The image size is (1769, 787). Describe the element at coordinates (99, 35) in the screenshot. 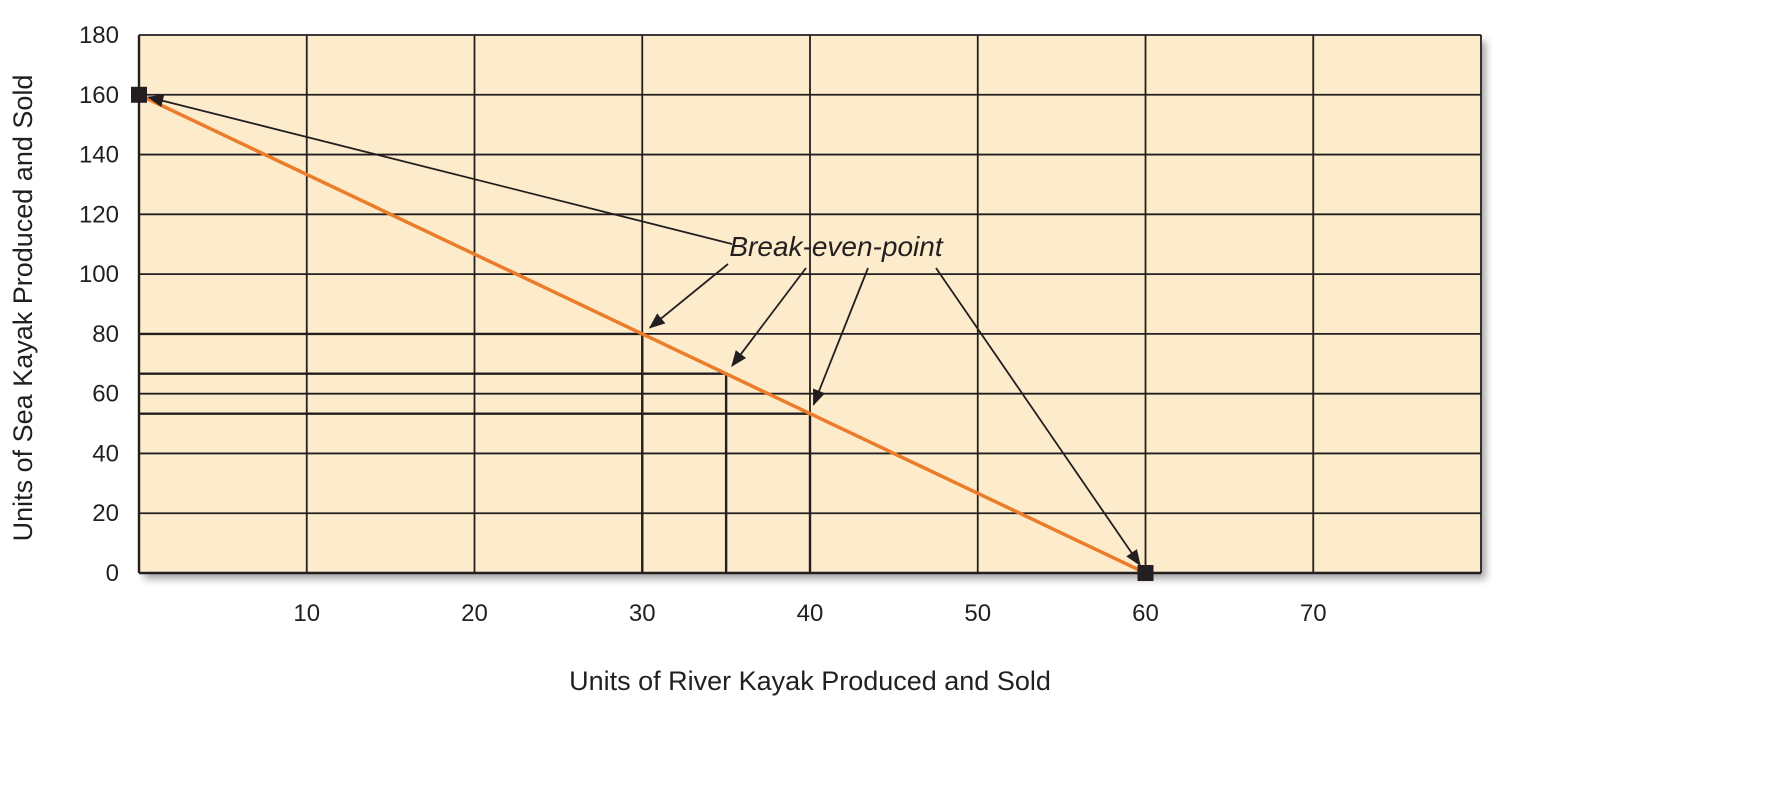

I see `y-tick-label: 180` at that location.